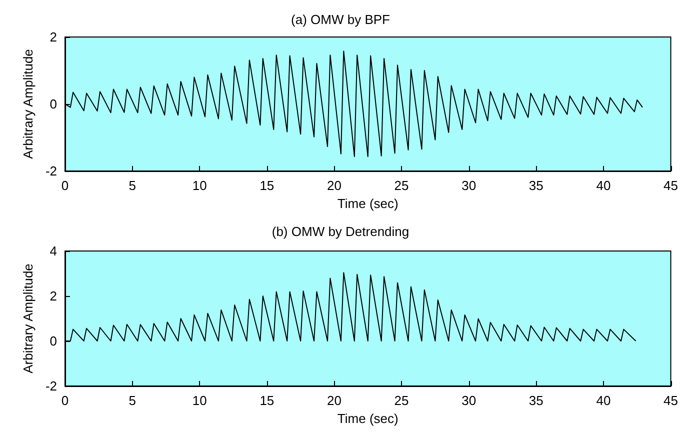 The width and height of the screenshot is (681, 432). I want to click on chart-title: (b) OMW by Detrending, so click(341, 231).